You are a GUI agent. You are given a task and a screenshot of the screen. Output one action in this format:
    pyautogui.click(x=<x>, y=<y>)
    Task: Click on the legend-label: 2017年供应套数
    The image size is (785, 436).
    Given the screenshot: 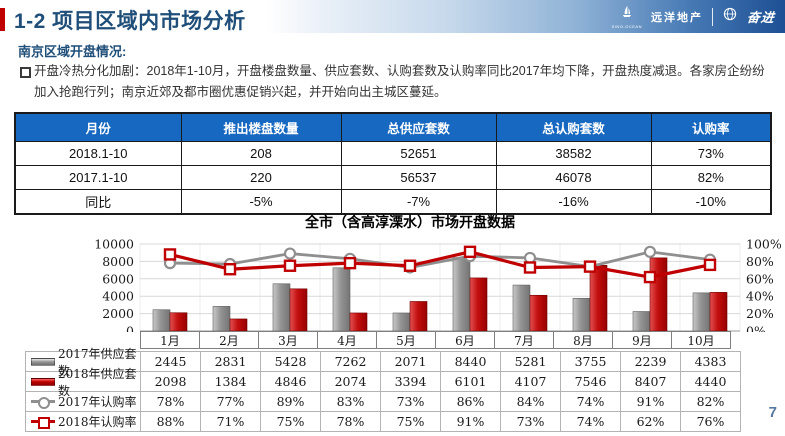 What is the action you would take?
    pyautogui.click(x=97, y=362)
    